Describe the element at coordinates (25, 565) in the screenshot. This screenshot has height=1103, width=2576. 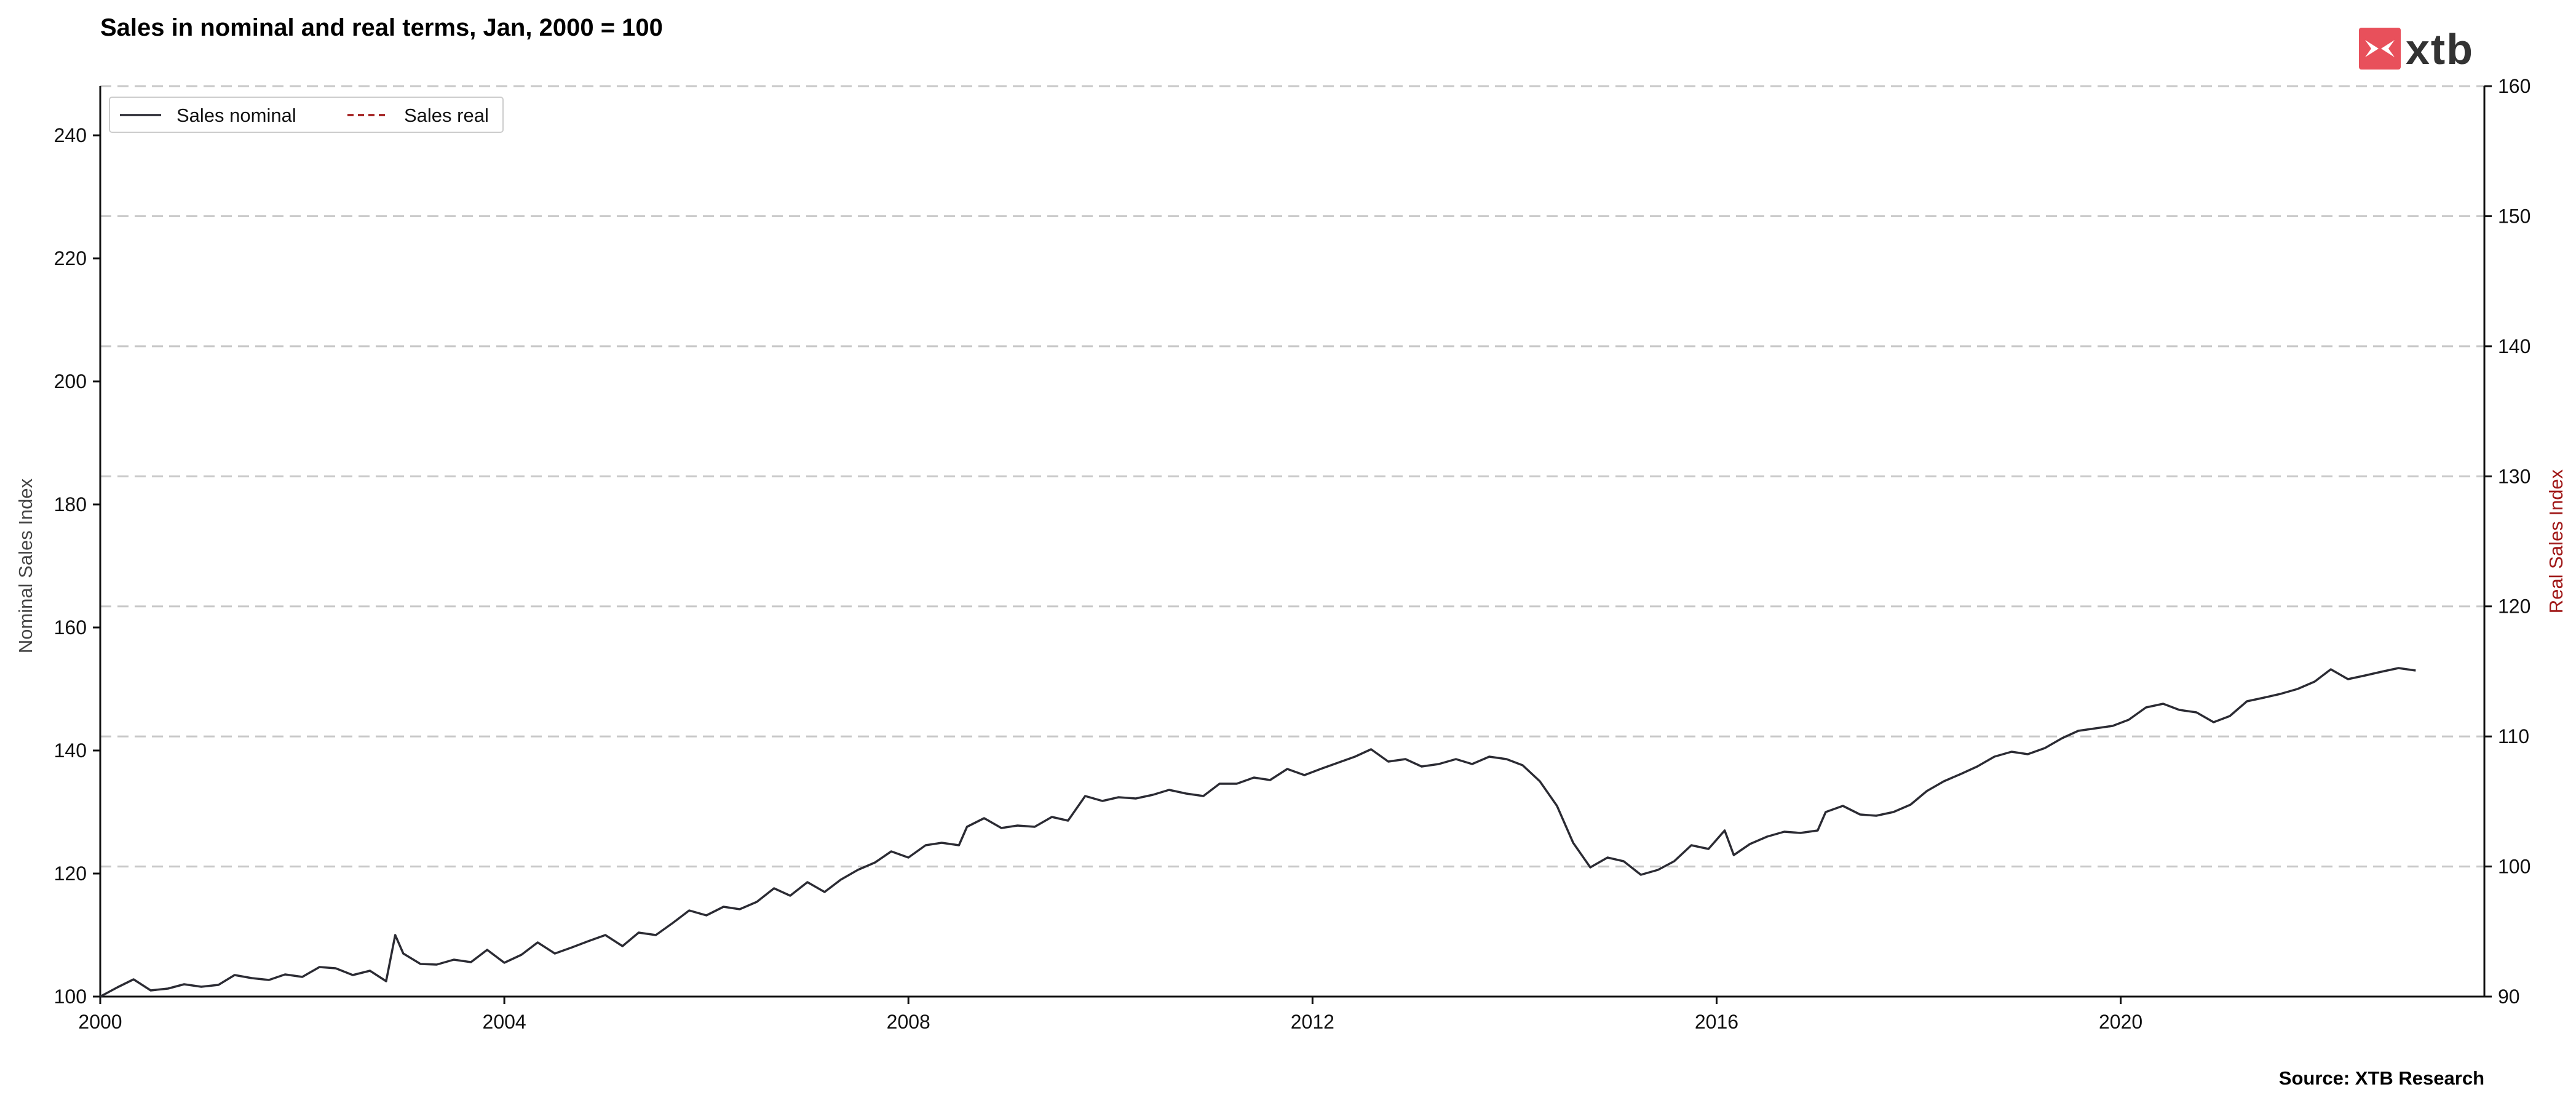
I see `y-axis-label-left: Nominal Sales Index` at that location.